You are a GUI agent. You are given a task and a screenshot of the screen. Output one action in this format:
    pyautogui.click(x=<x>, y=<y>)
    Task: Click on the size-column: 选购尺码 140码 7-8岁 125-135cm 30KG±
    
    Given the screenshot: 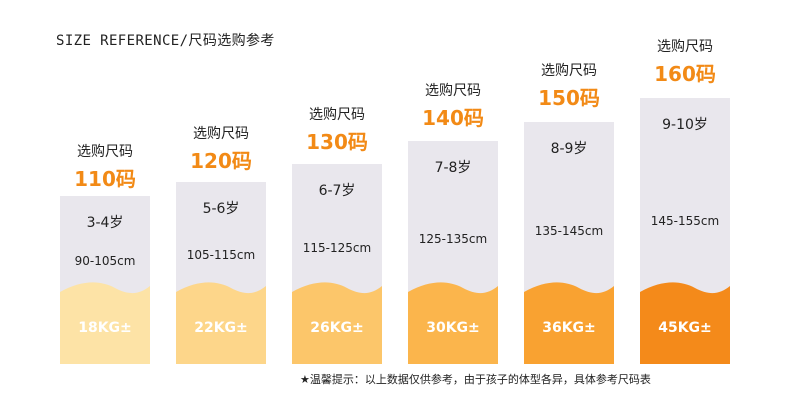 What is the action you would take?
    pyautogui.click(x=453, y=200)
    